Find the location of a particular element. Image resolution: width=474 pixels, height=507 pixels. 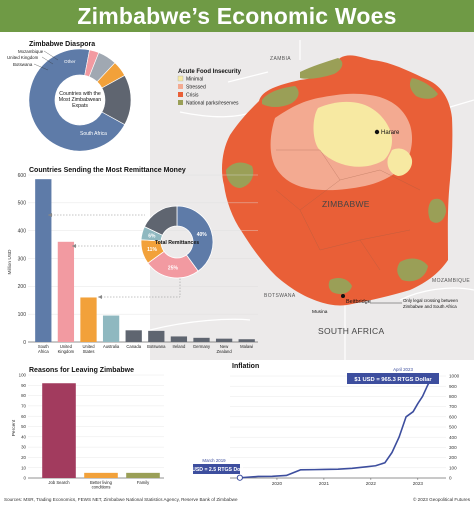

legend-swatch-crisis is located at coordinates (180, 94).